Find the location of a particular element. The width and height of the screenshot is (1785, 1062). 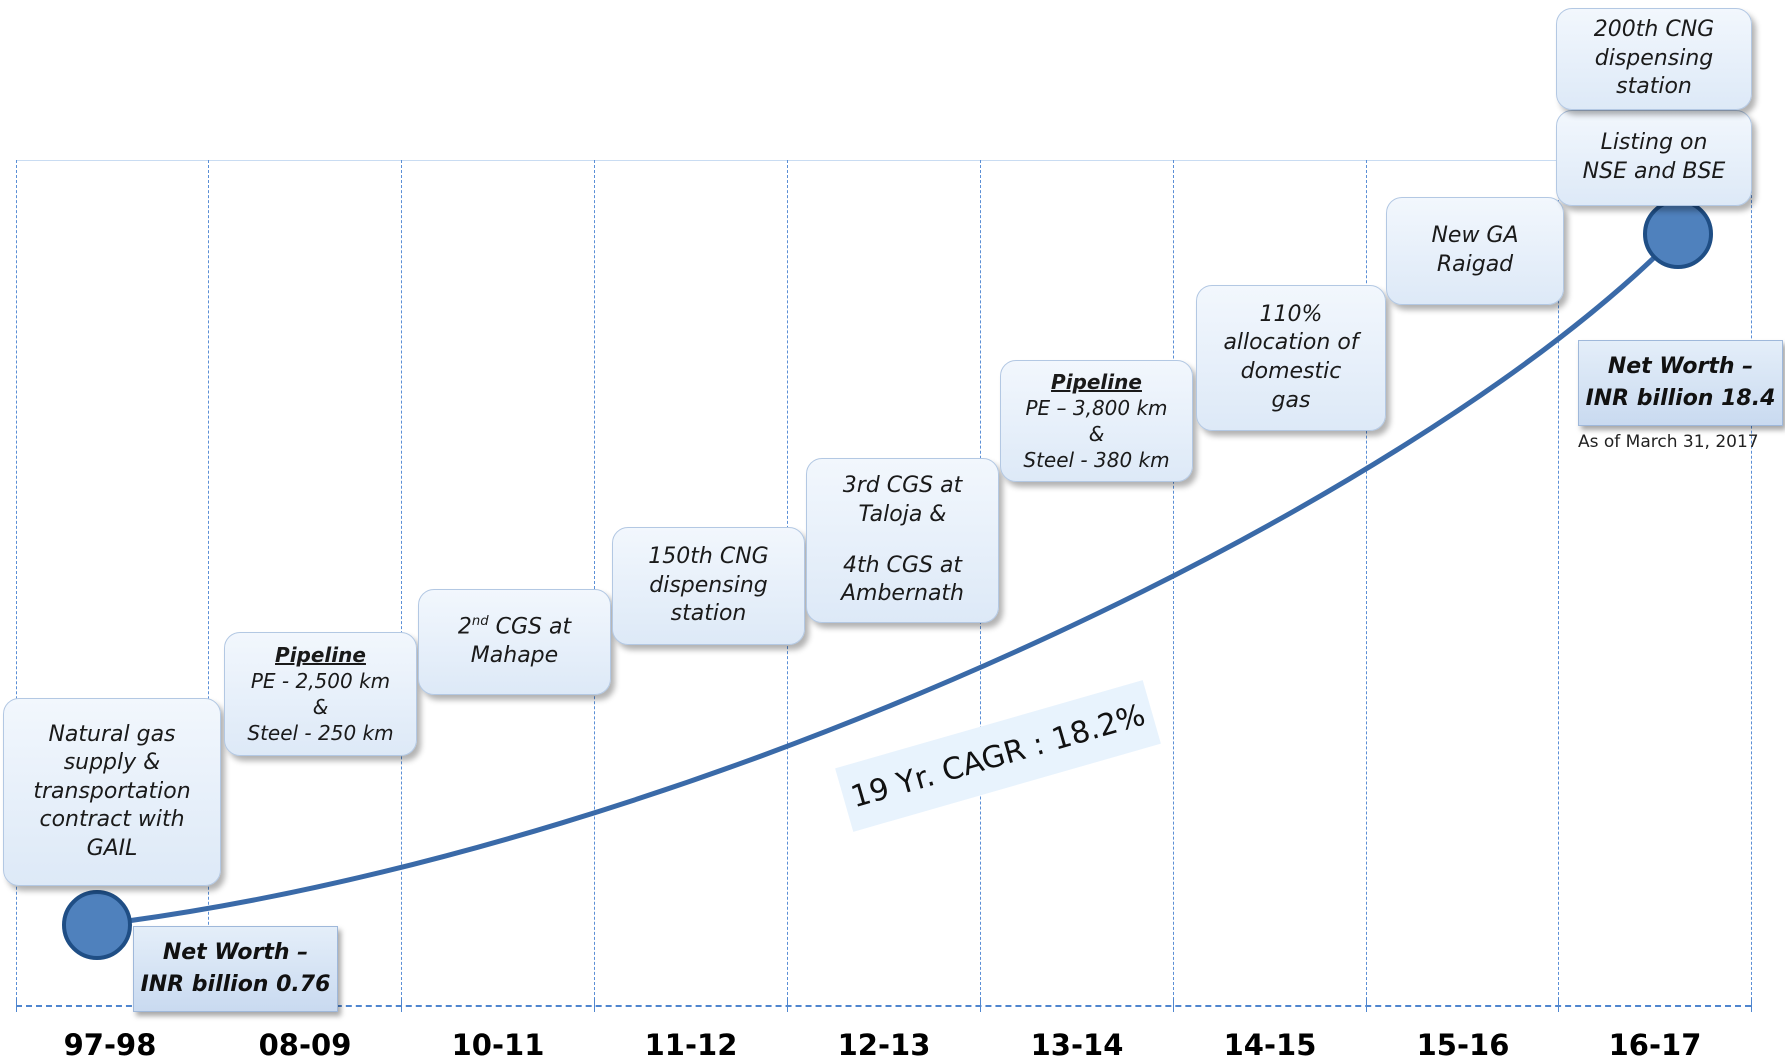

milestone-text: domestic is located at coordinates (1291, 371).